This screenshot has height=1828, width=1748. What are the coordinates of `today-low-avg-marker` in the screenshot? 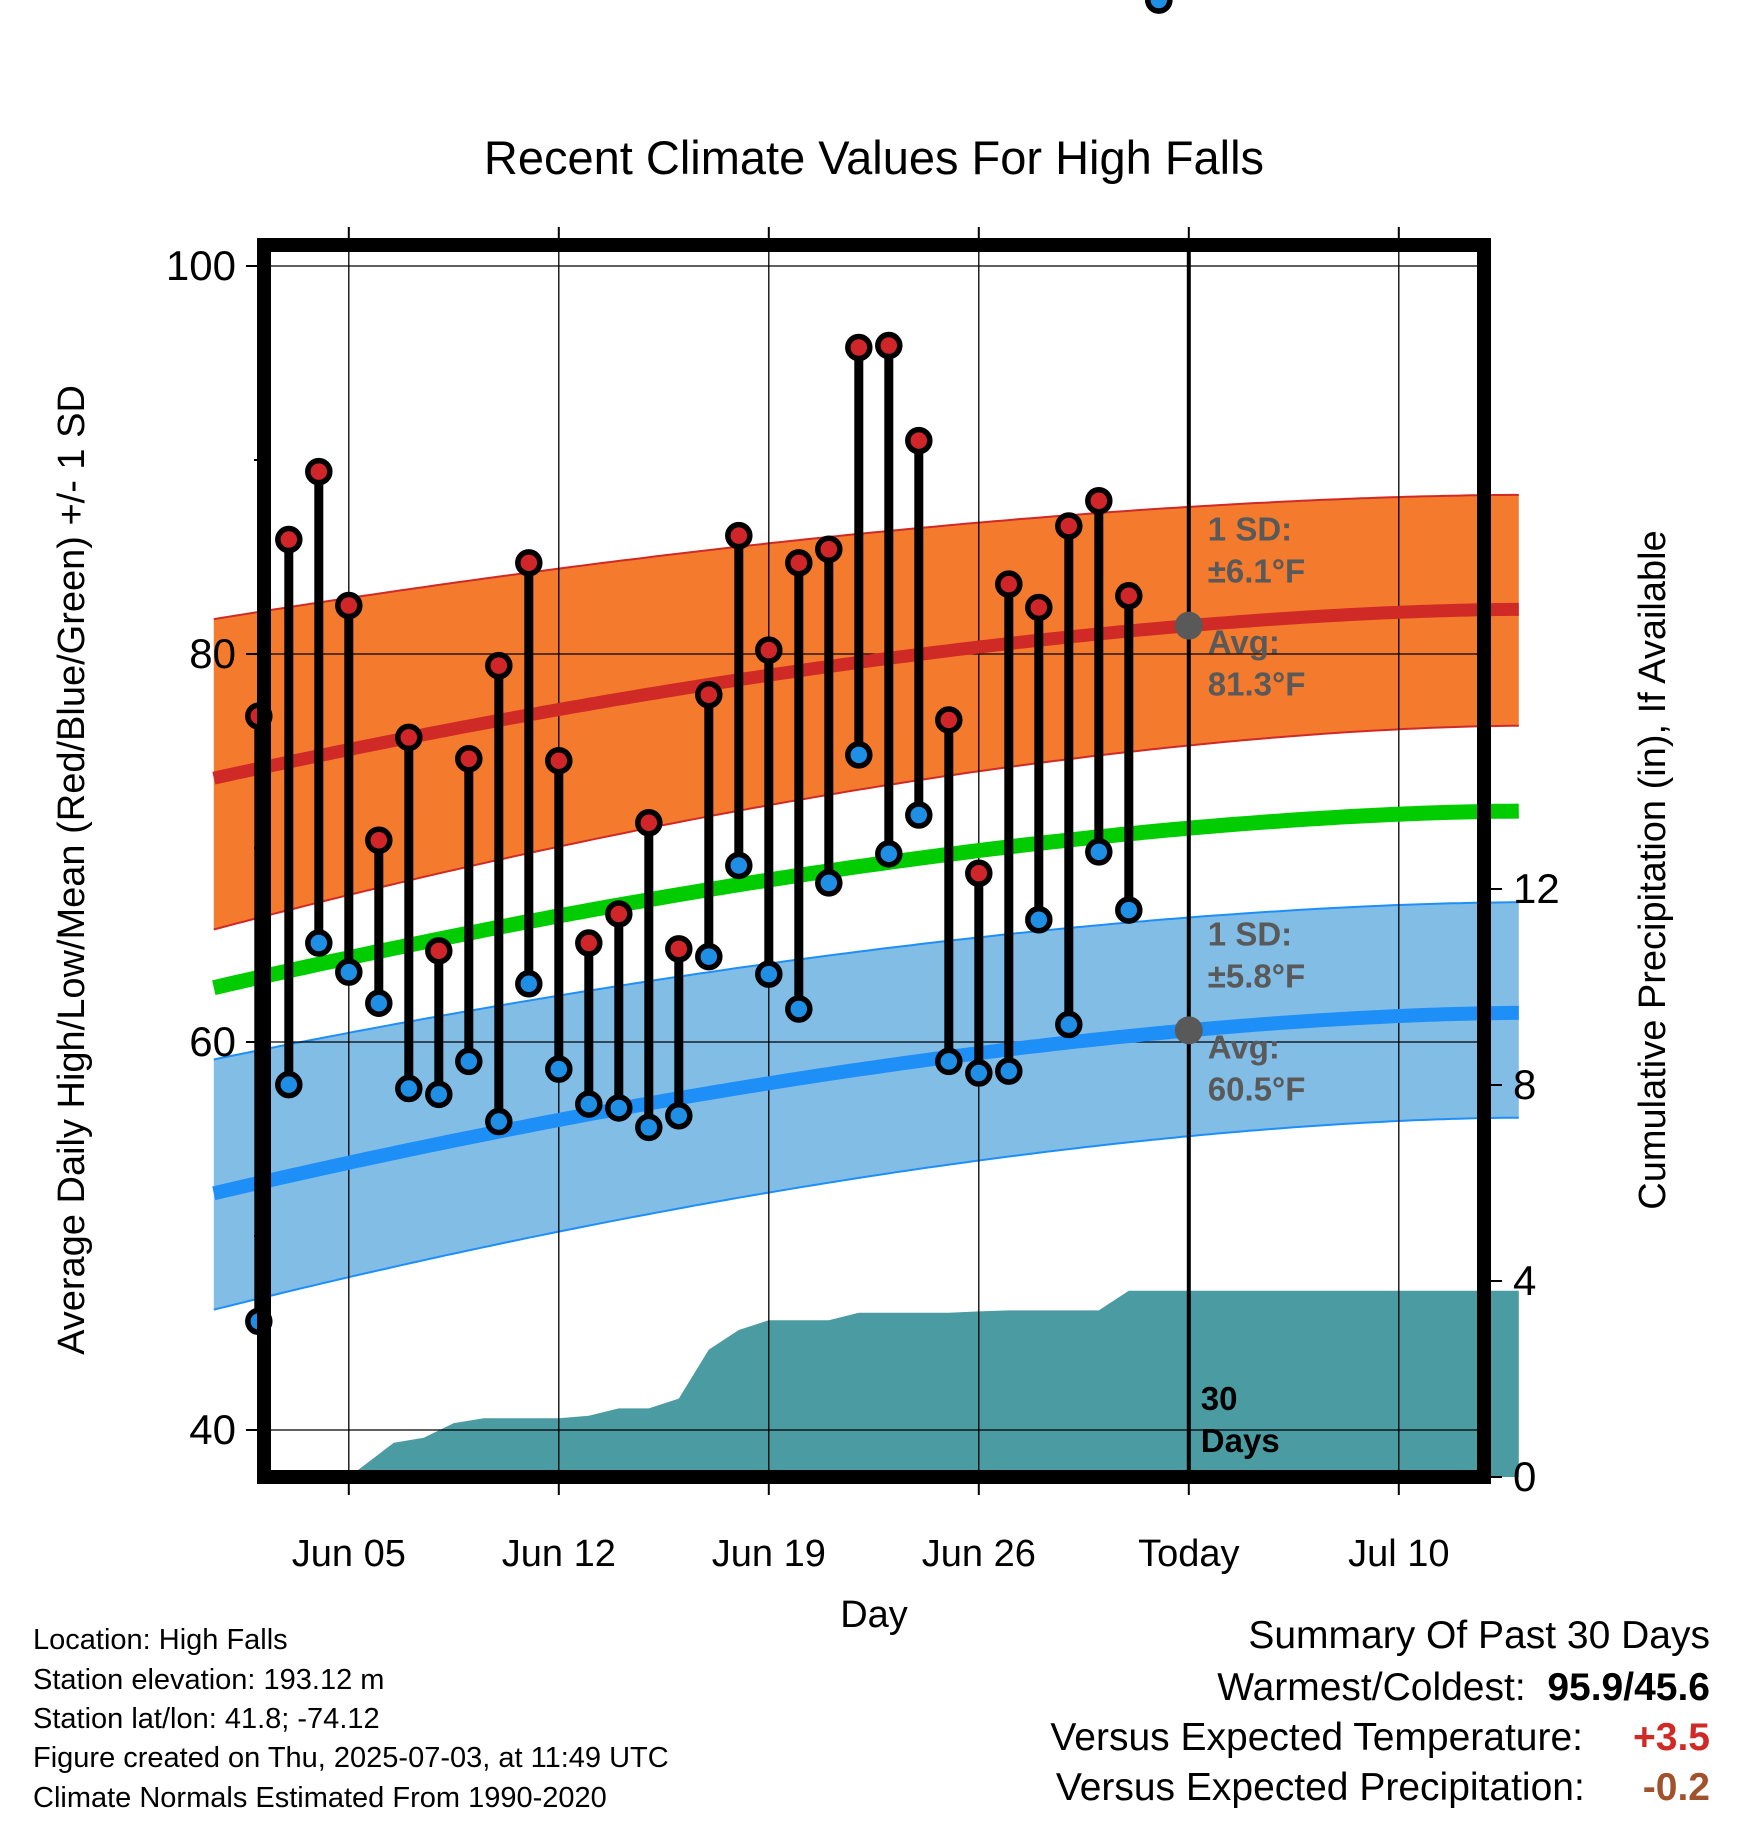 It's located at (1188, 1030).